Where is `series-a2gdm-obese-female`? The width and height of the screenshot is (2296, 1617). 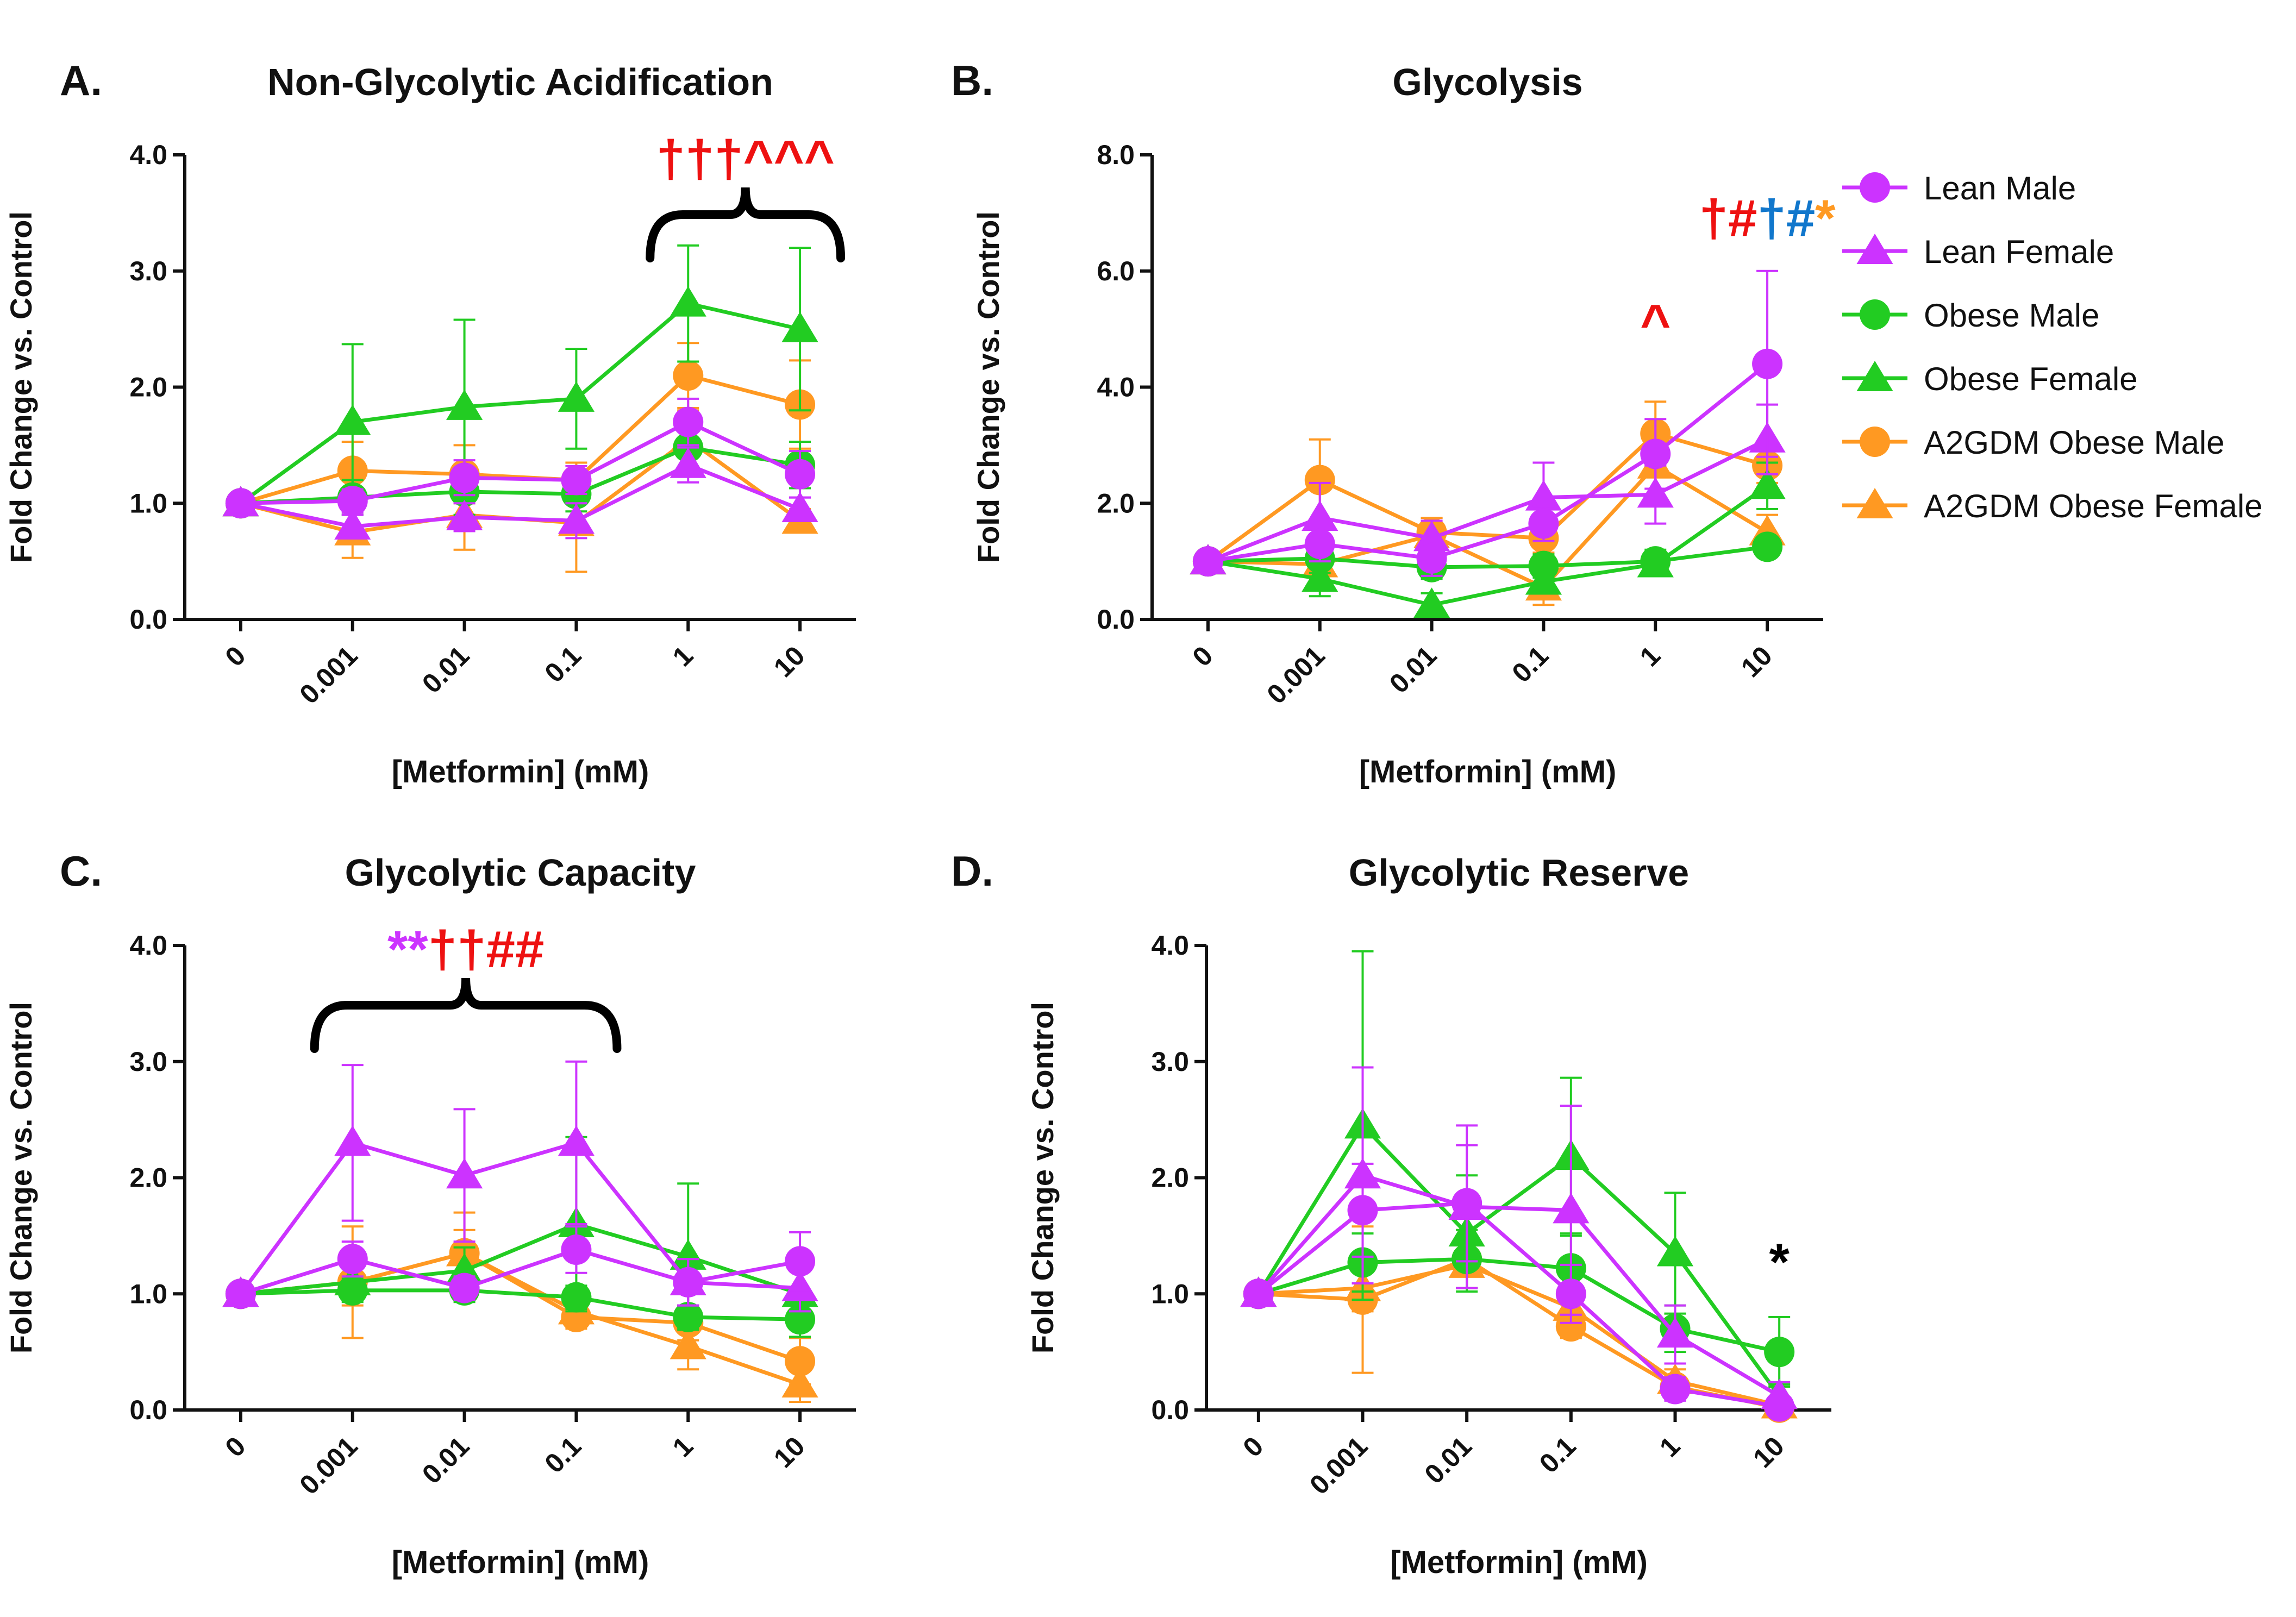 series-a2gdm-obese-female is located at coordinates (1519, 1330).